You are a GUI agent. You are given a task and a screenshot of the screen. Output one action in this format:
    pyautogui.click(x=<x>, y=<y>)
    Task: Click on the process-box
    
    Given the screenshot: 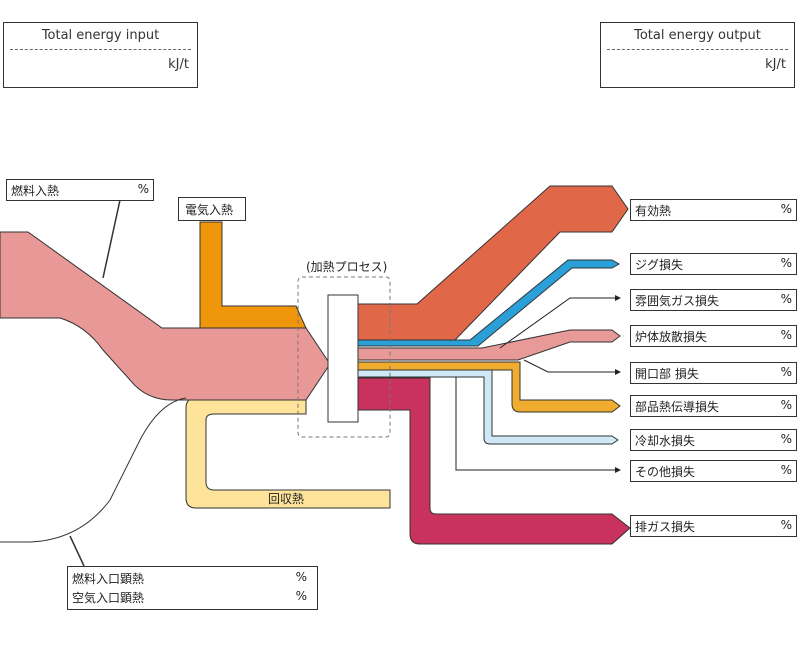 What is the action you would take?
    pyautogui.click(x=343, y=358)
    